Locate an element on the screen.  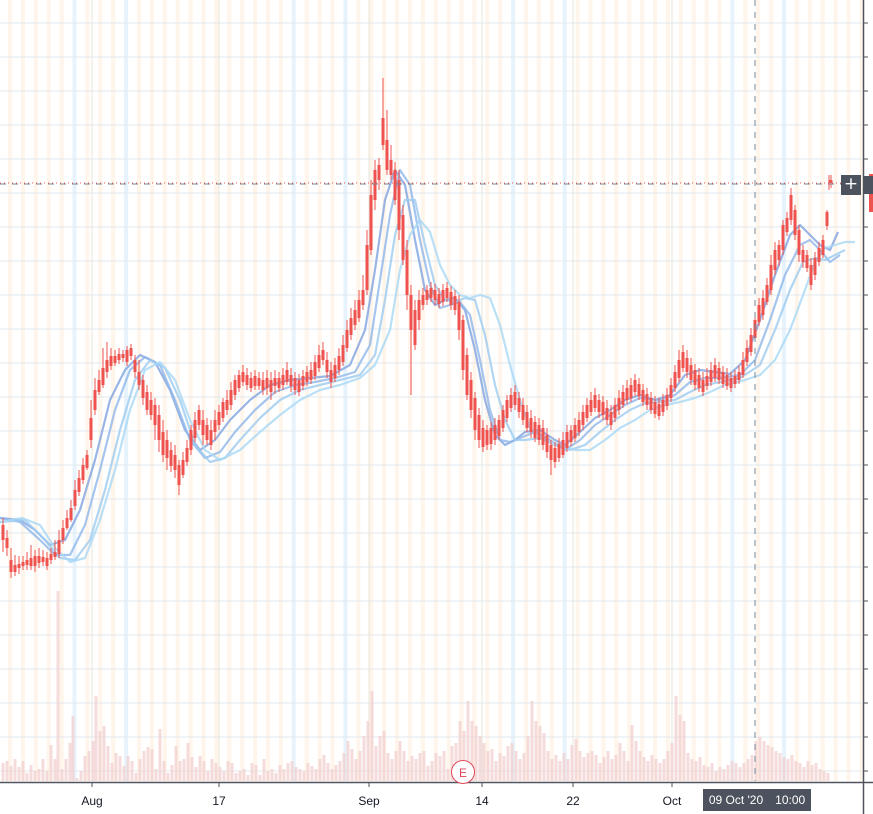
time-axis-label: 14 is located at coordinates (482, 801).